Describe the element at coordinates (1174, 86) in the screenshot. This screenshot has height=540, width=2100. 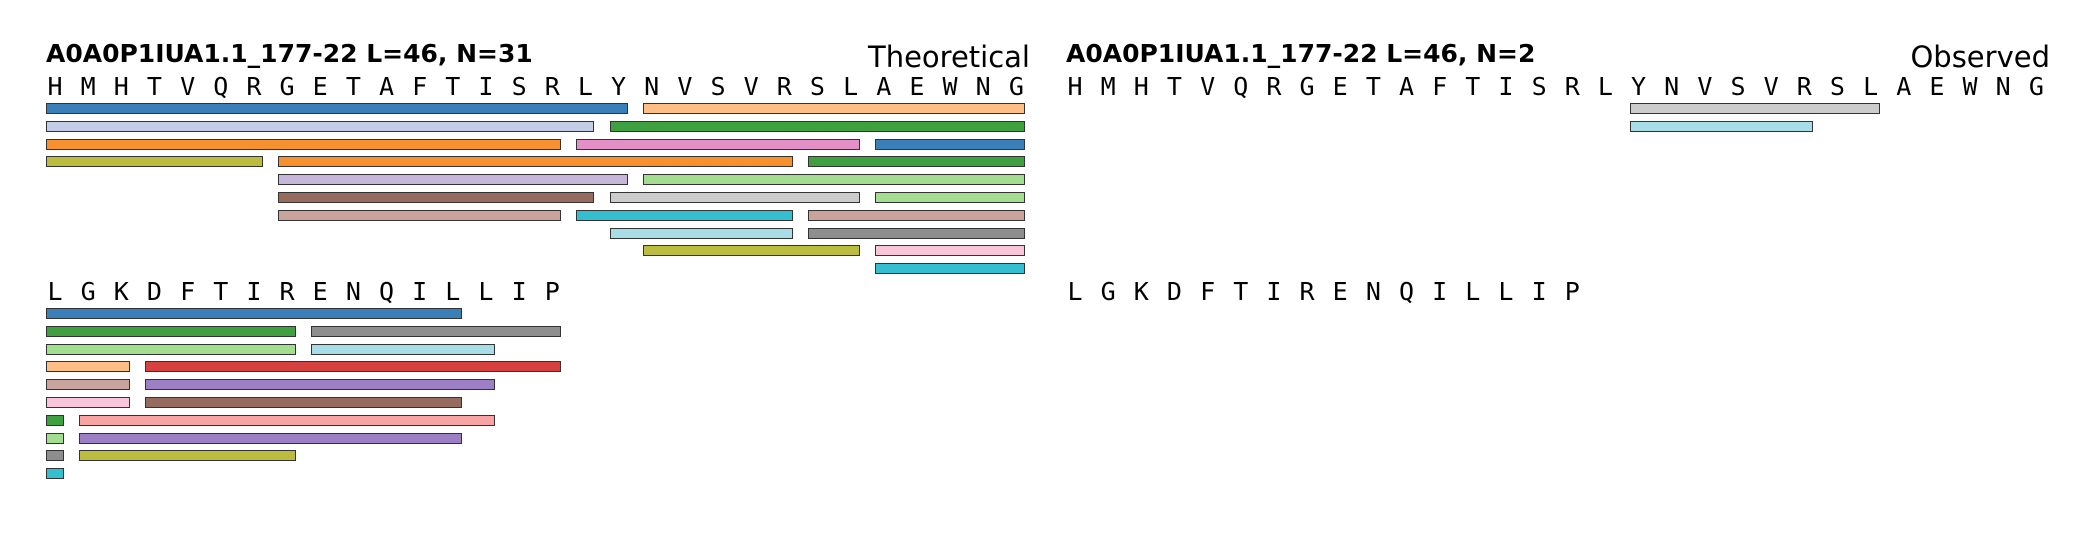
I see `residue-4: T` at that location.